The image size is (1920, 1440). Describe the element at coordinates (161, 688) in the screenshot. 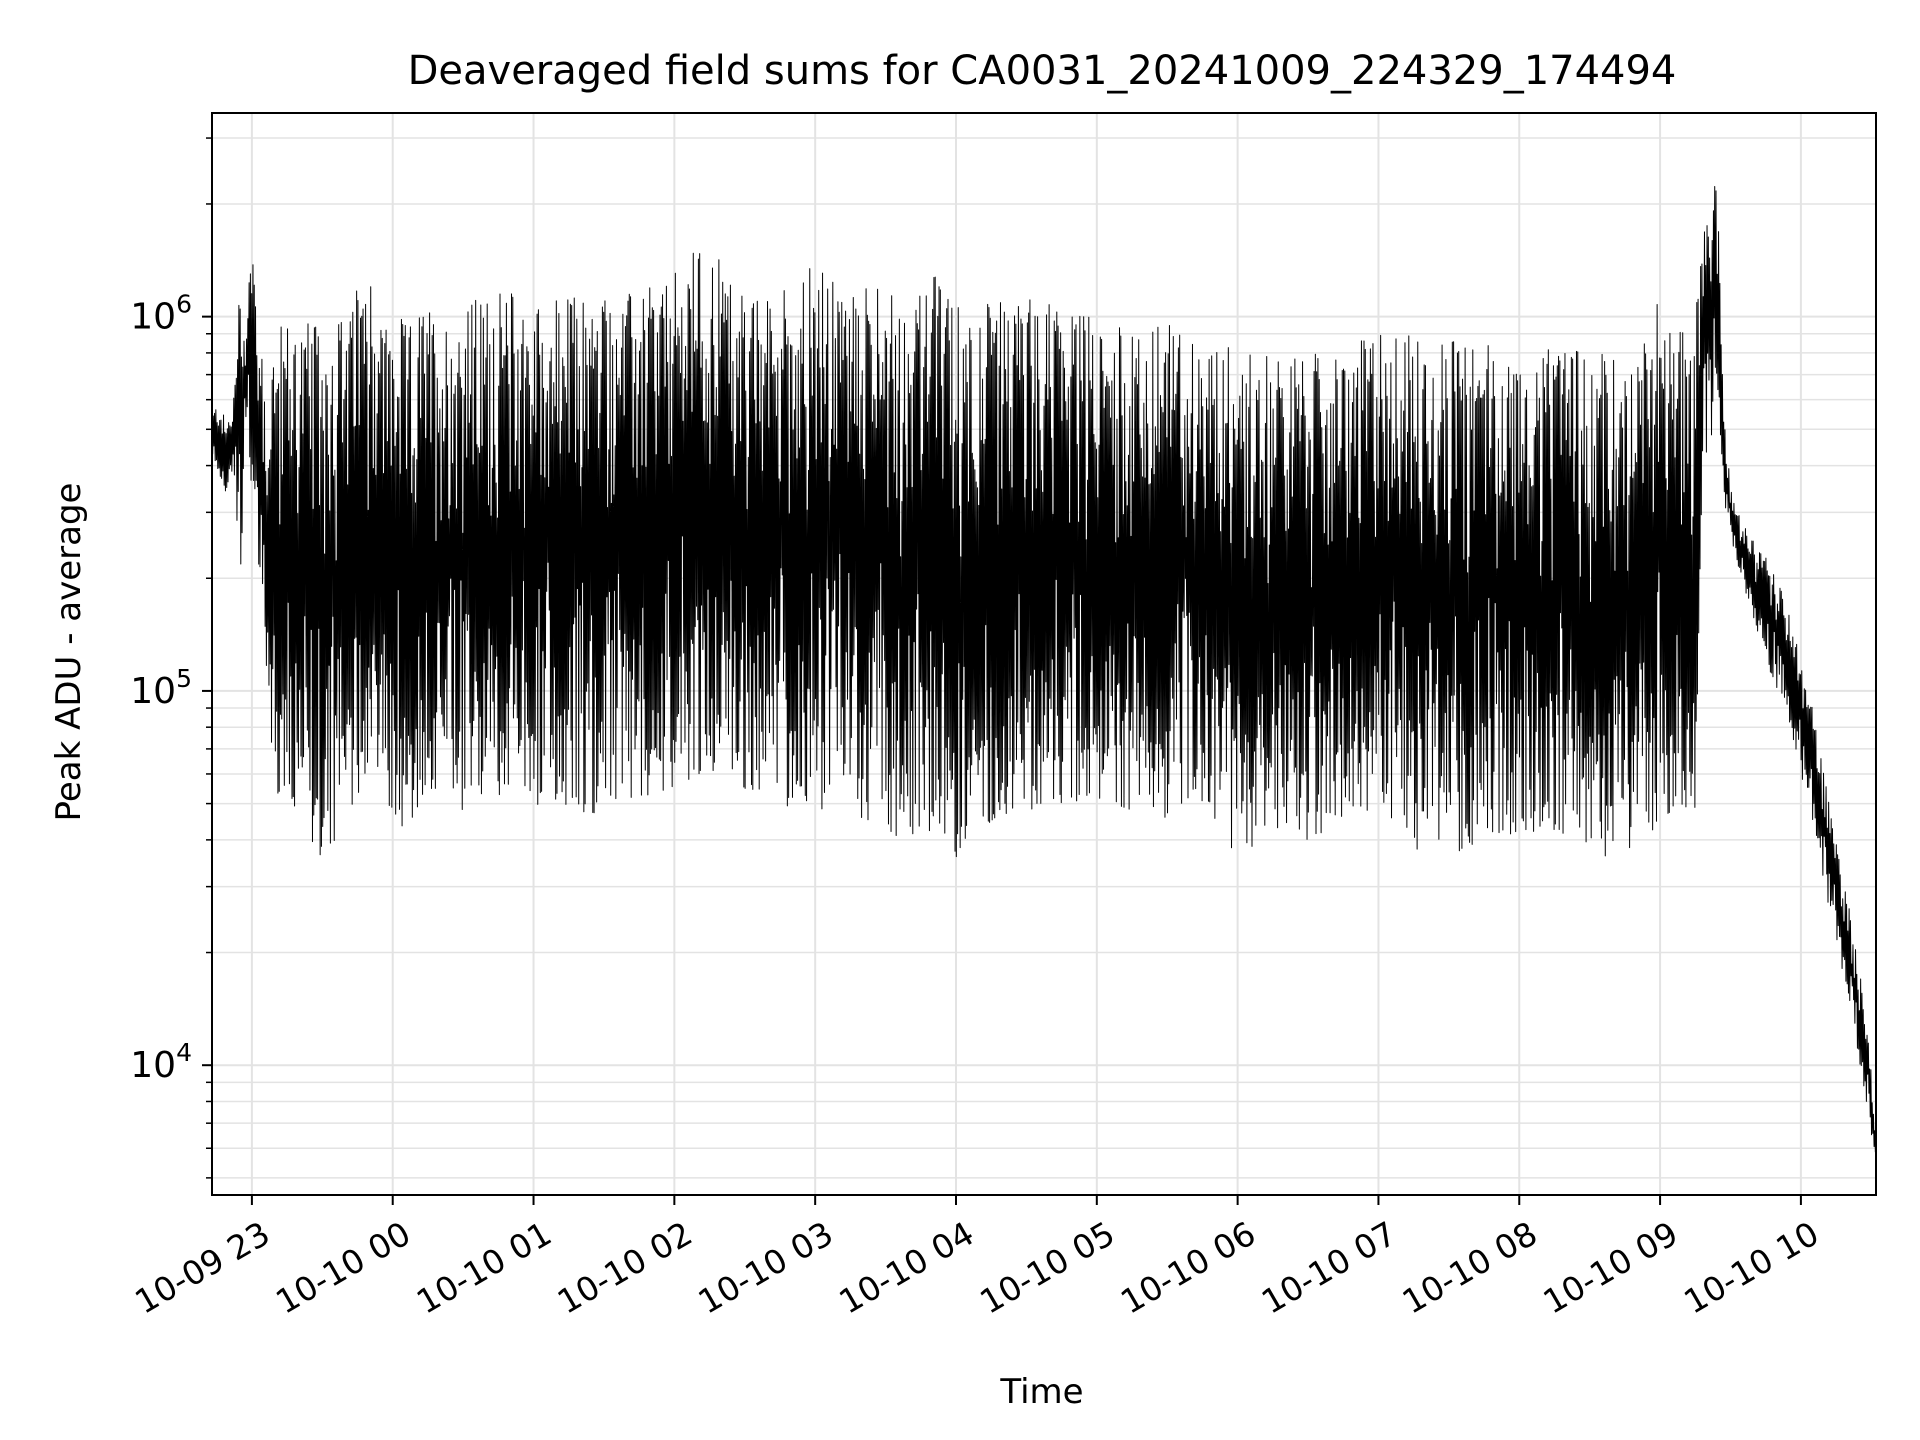

I see `y-tick-label: 10⁵` at that location.